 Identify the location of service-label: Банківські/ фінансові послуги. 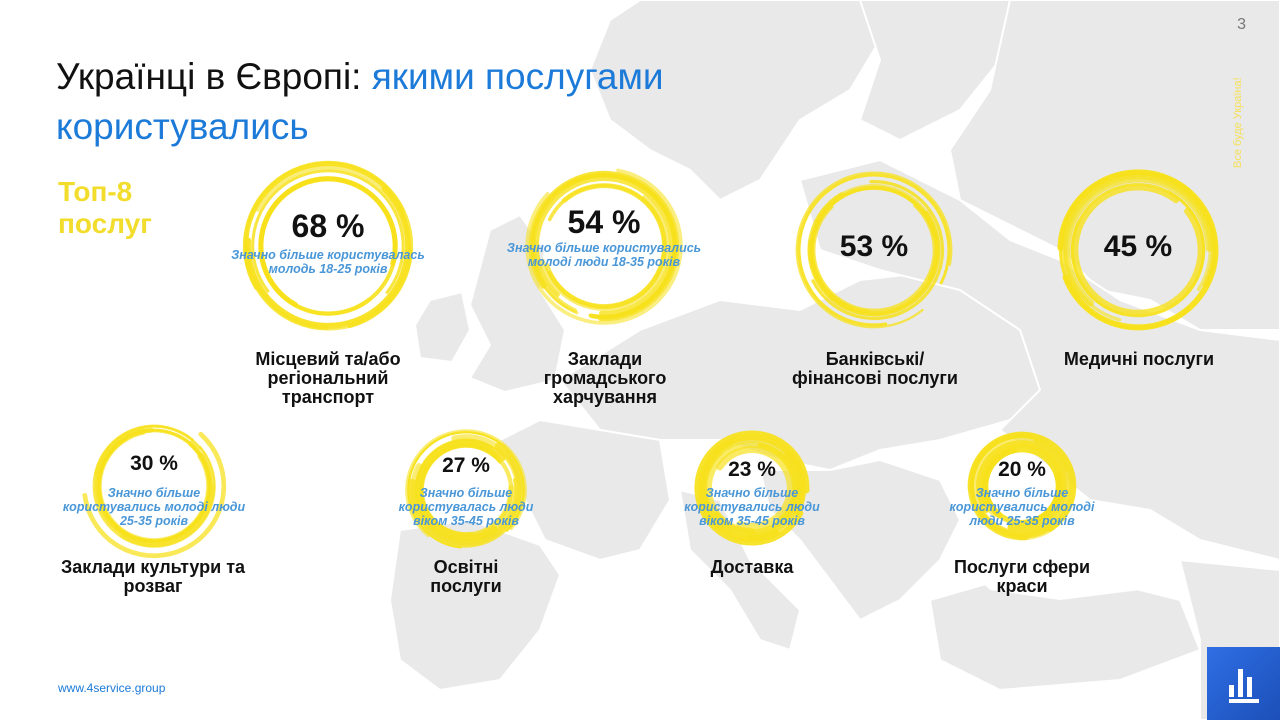
(875, 368).